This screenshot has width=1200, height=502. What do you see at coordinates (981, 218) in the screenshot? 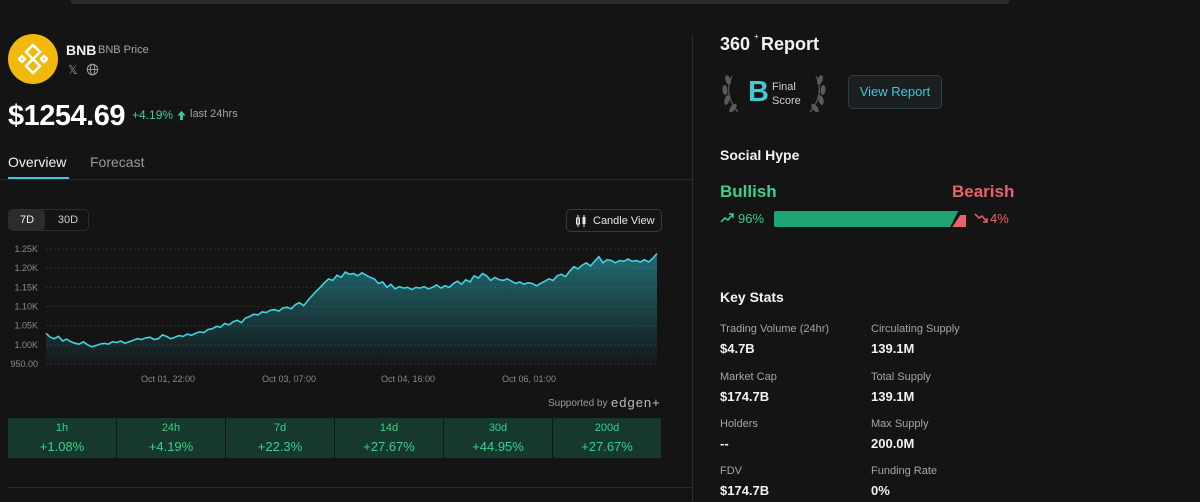
I see `trend-down-icon` at bounding box center [981, 218].